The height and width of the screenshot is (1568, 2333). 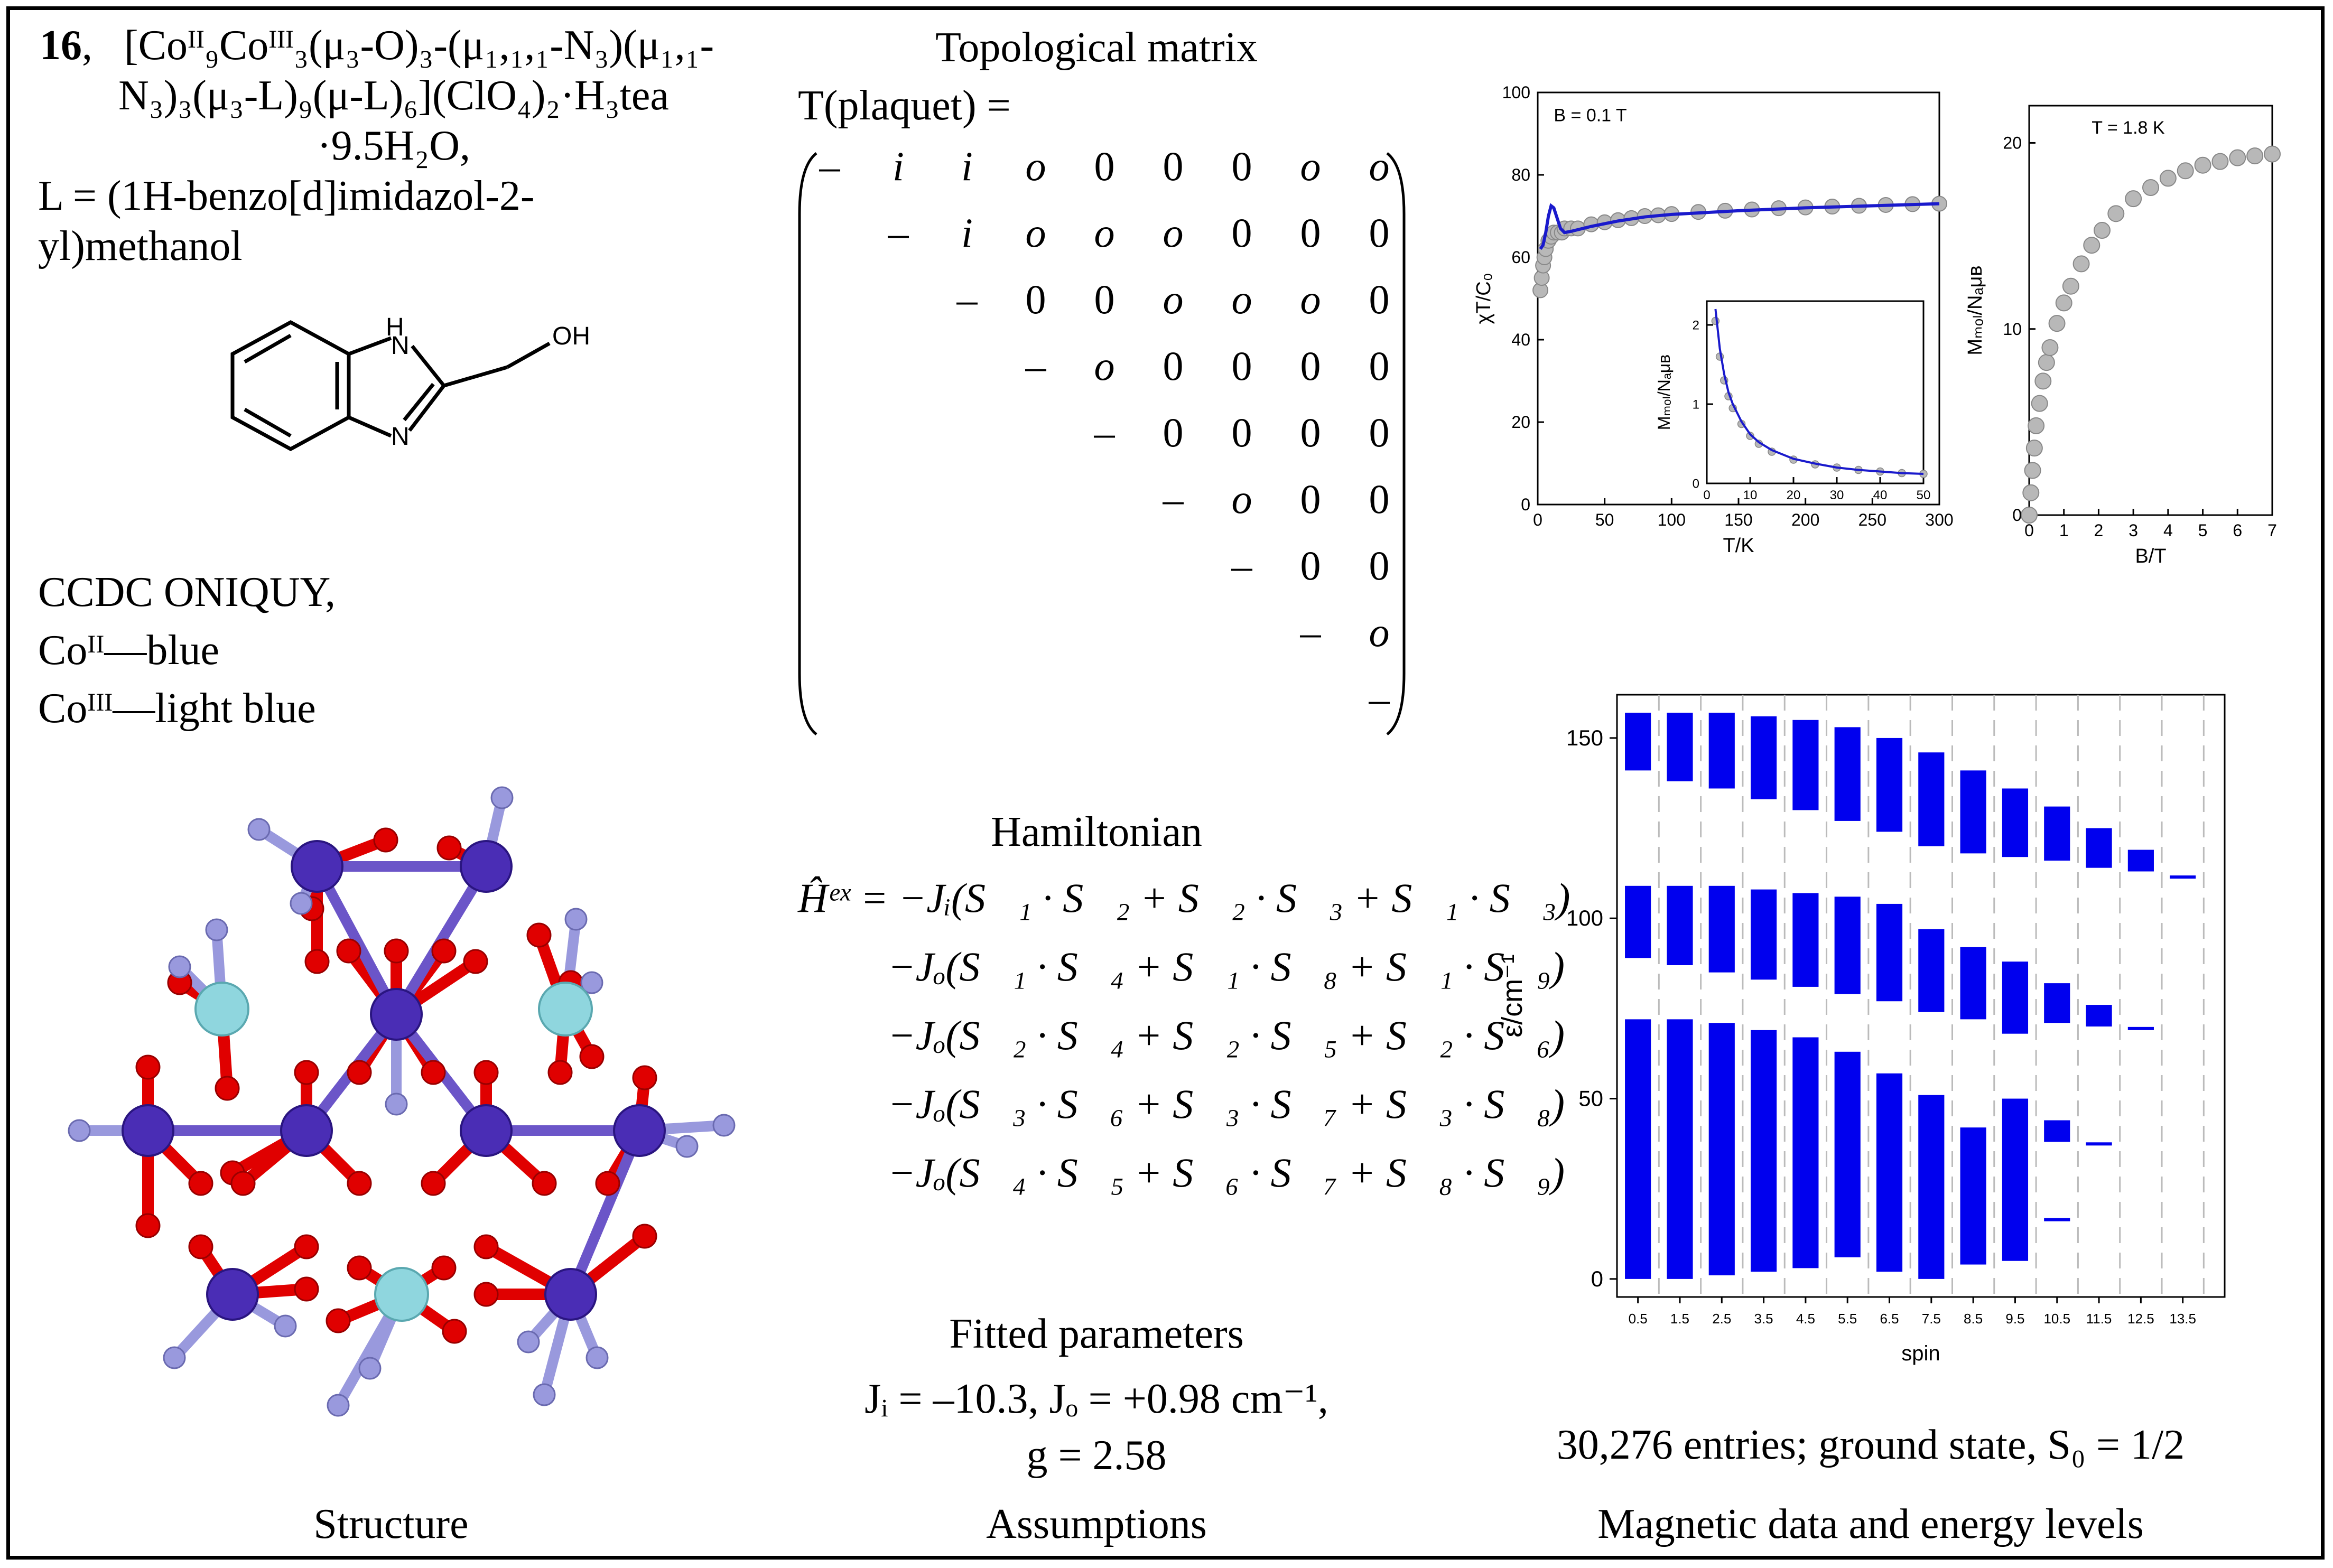 What do you see at coordinates (2168, 530) in the screenshot?
I see `x-tick-label: 4` at bounding box center [2168, 530].